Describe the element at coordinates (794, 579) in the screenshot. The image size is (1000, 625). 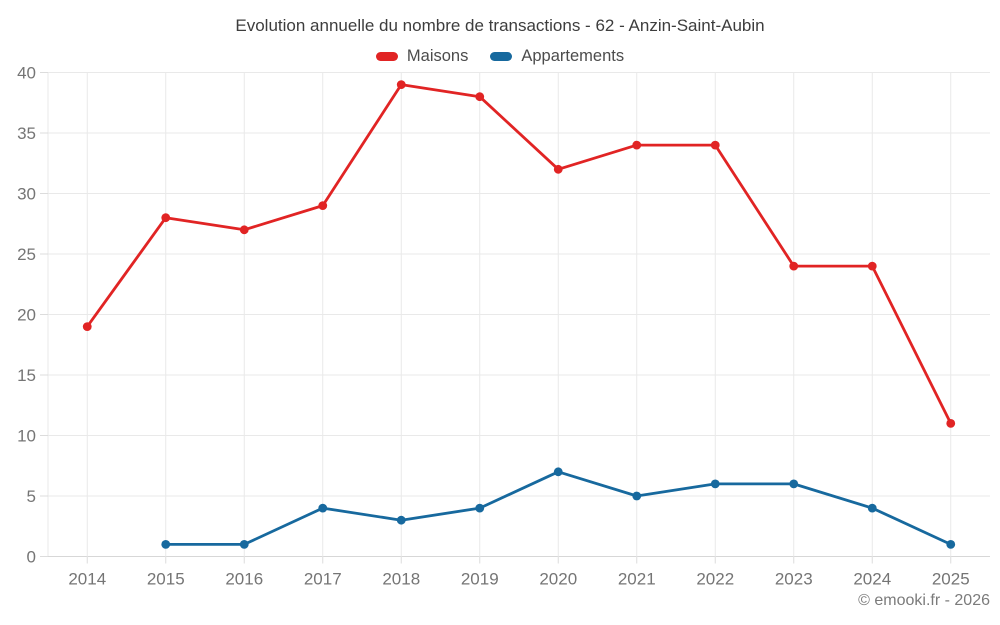
I see `svg-text: 2023` at that location.